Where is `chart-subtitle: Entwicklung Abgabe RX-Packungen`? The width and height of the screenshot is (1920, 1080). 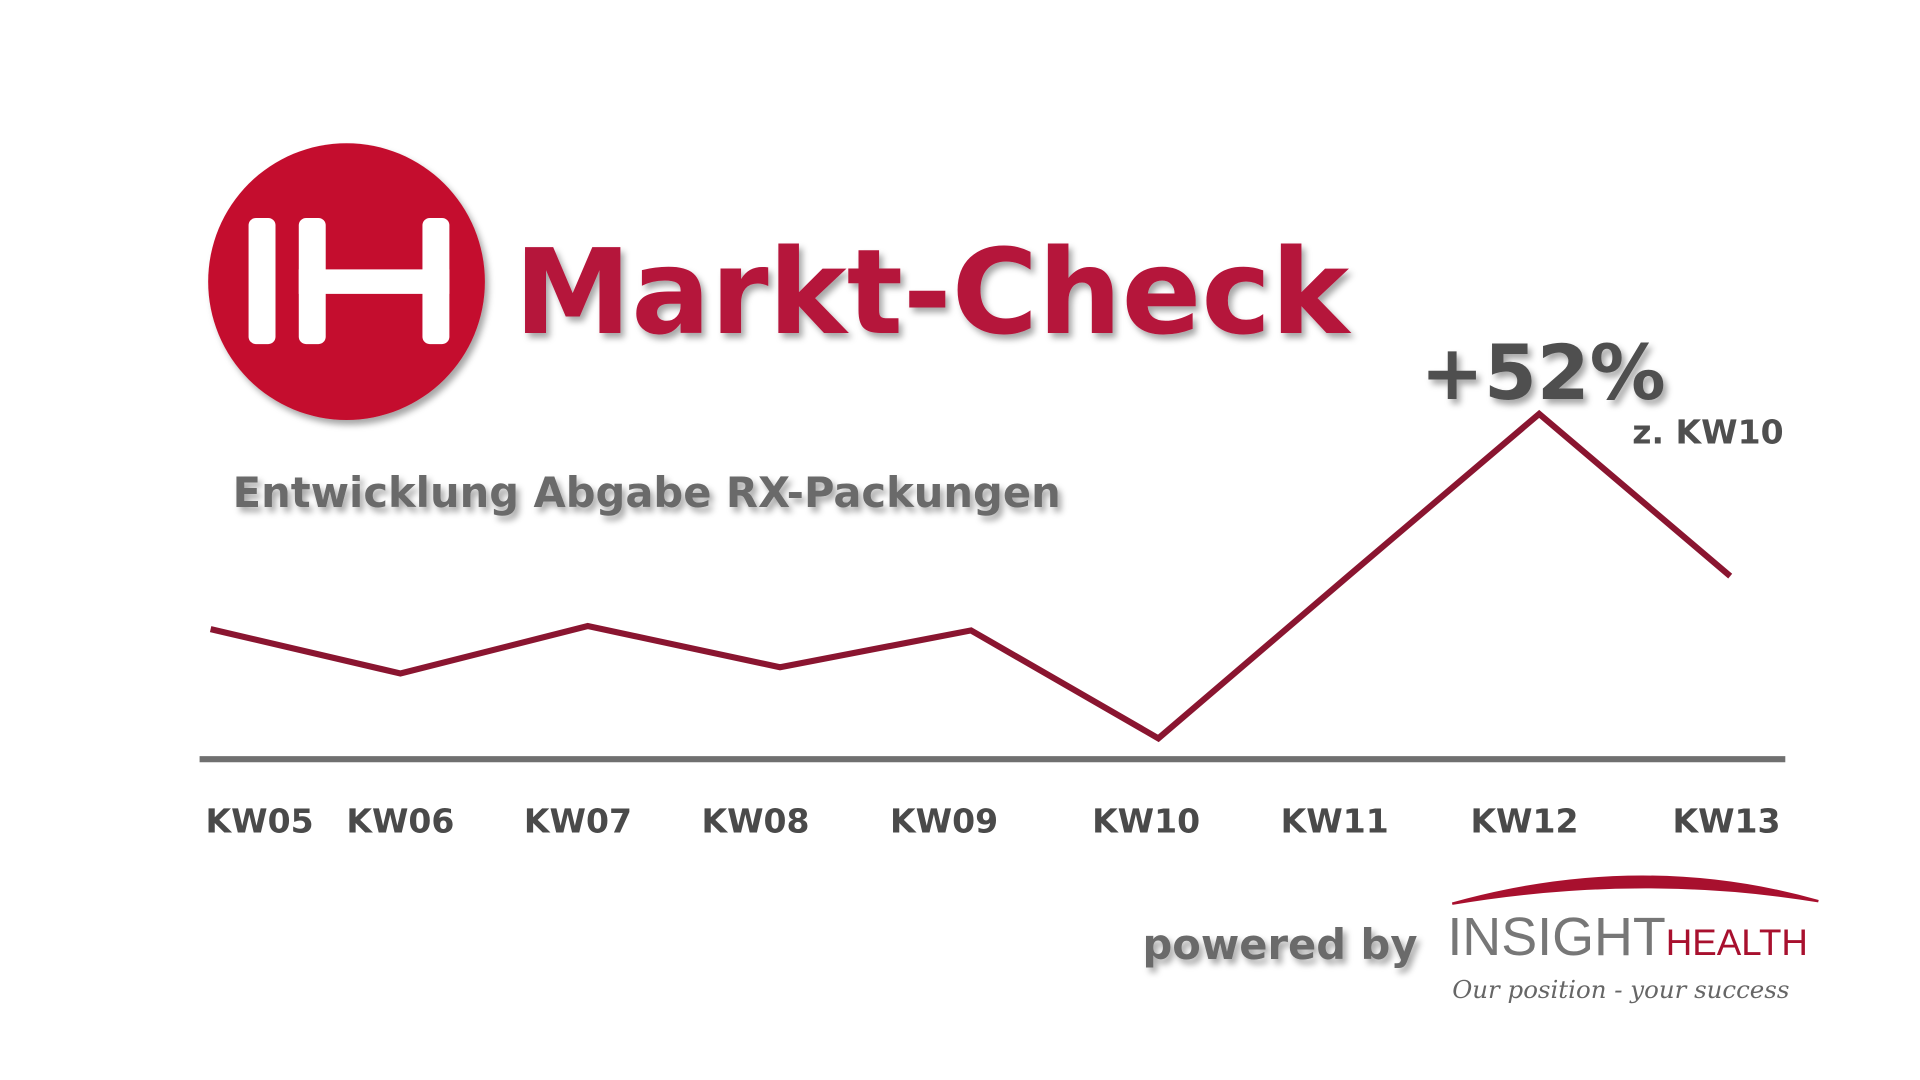
chart-subtitle: Entwicklung Abgabe RX-Packungen is located at coordinates (647, 492).